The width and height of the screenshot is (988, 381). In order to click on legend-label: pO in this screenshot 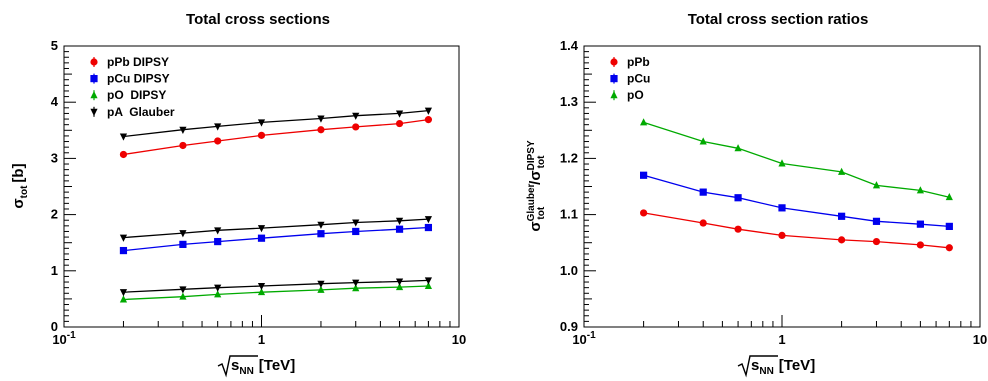, I will do `click(635, 95)`.